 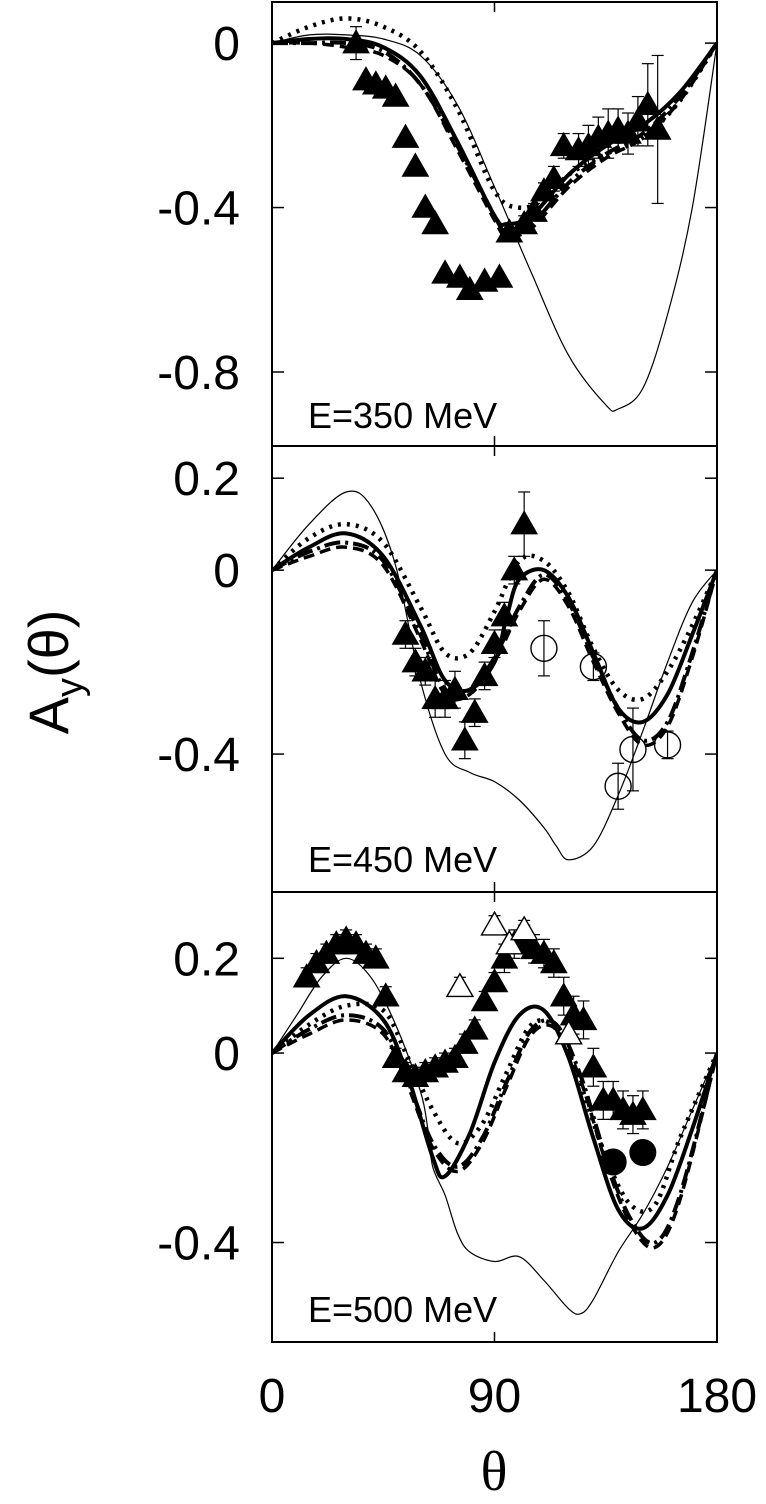 I want to click on x-axis-label: θ, so click(x=494, y=1472).